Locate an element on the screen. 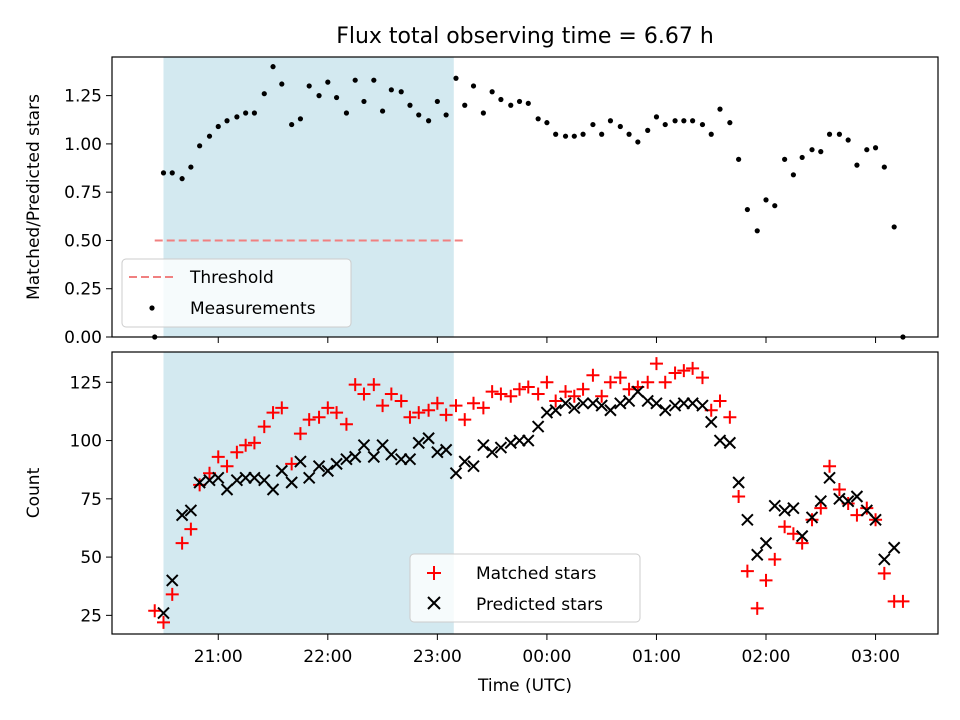 The height and width of the screenshot is (720, 960). legend-measurements-swatch is located at coordinates (152, 308).